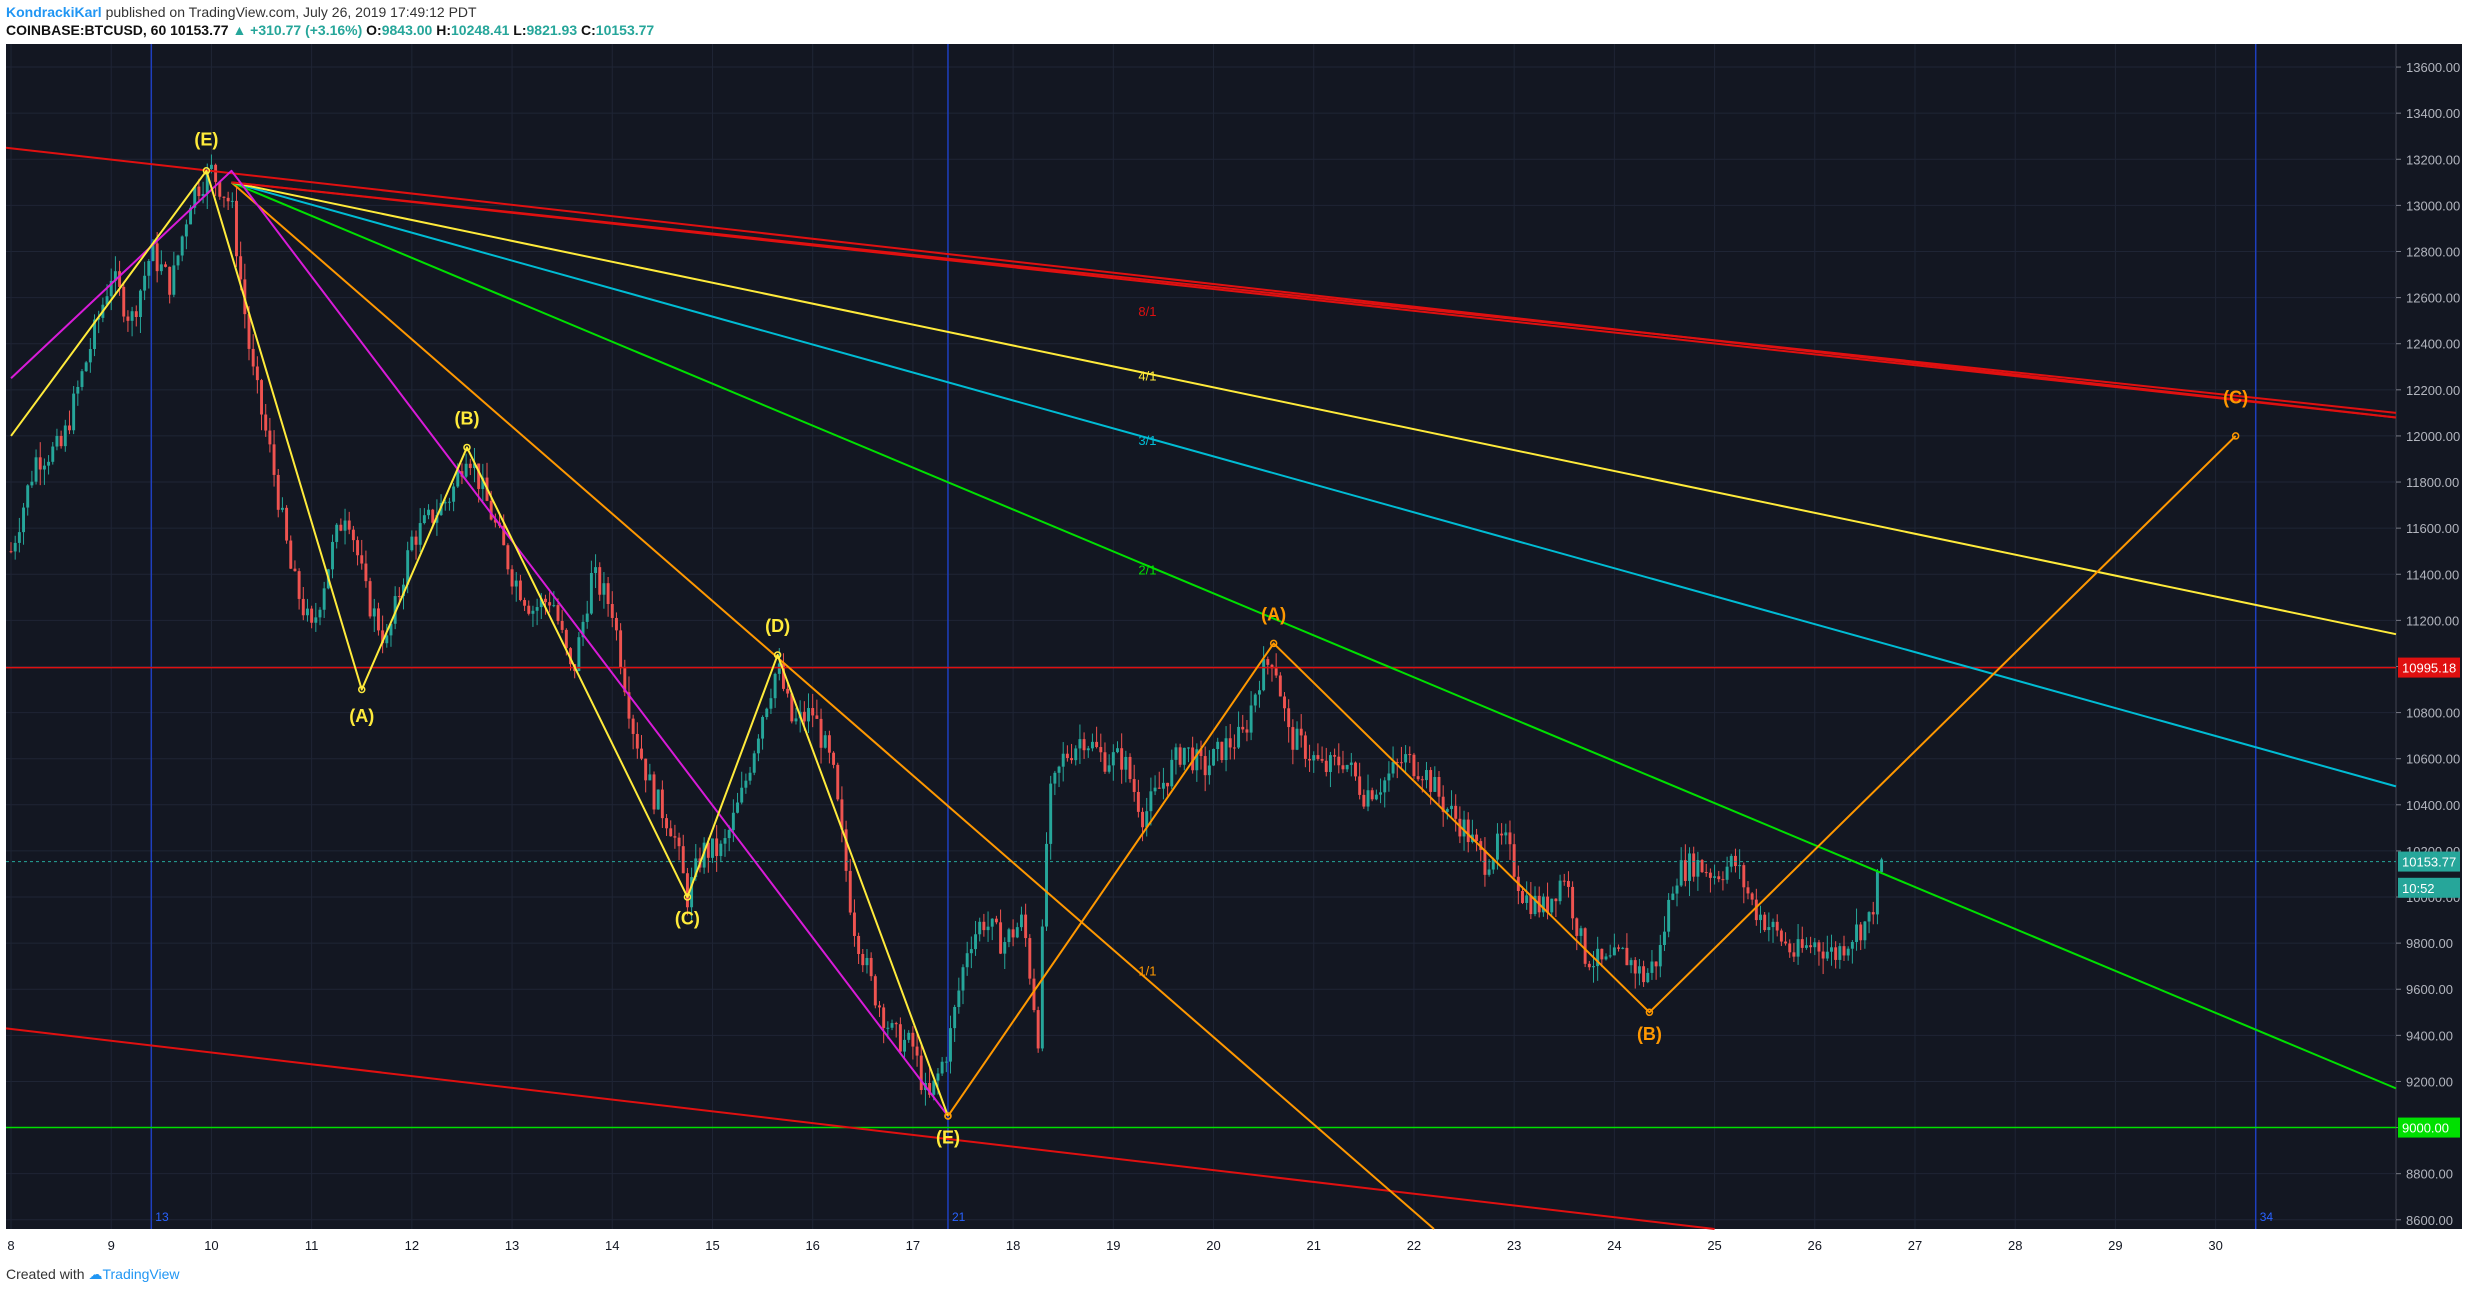  I want to click on x-tick-label: 16, so click(812, 1245).